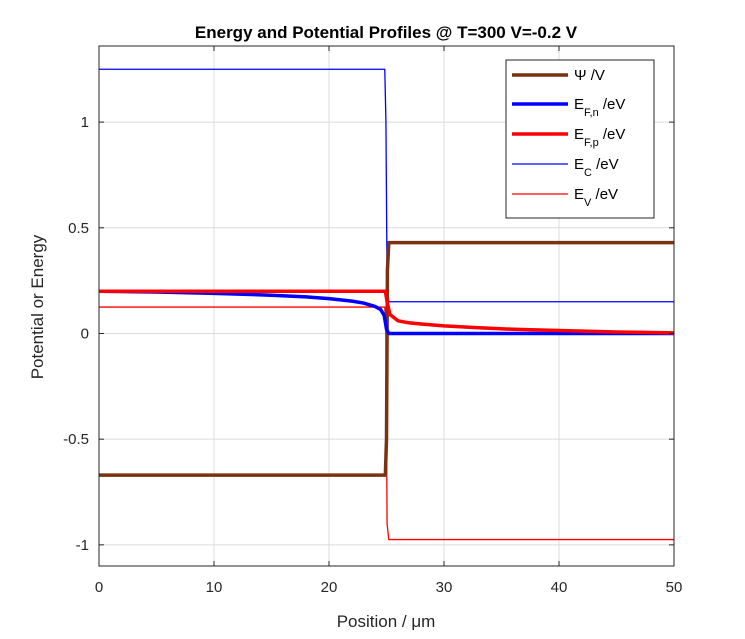  I want to click on x-tick-label: 40, so click(559, 587).